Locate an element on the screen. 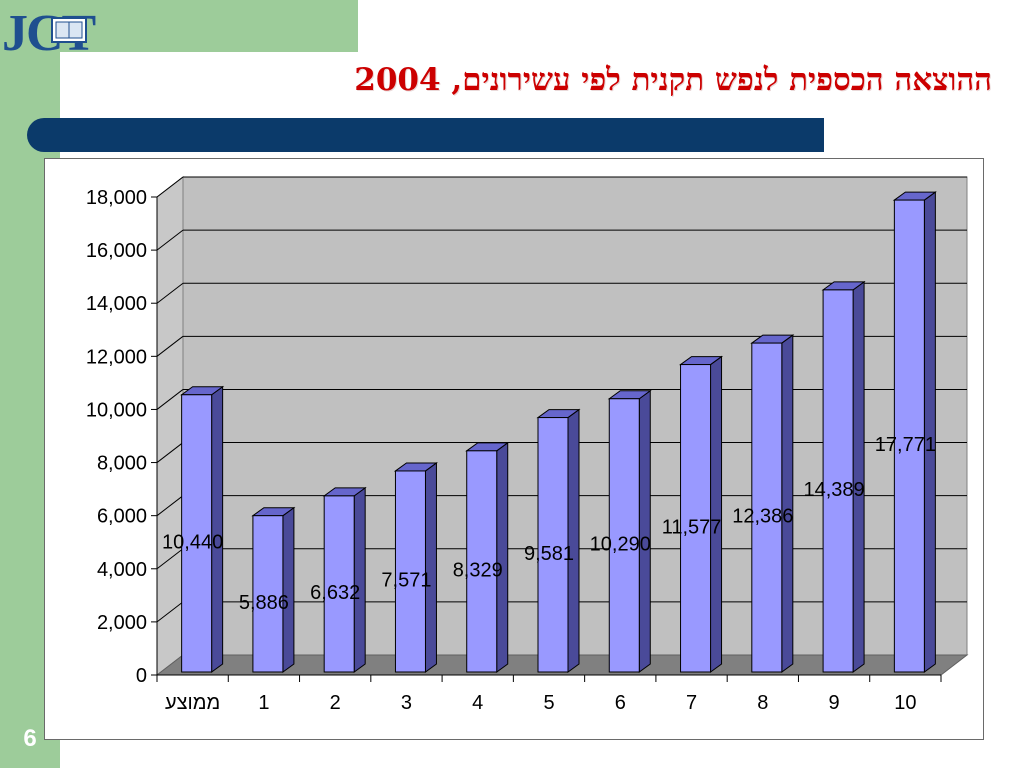 The height and width of the screenshot is (768, 1024). y-tick-label: 14,000 is located at coordinates (116, 304).